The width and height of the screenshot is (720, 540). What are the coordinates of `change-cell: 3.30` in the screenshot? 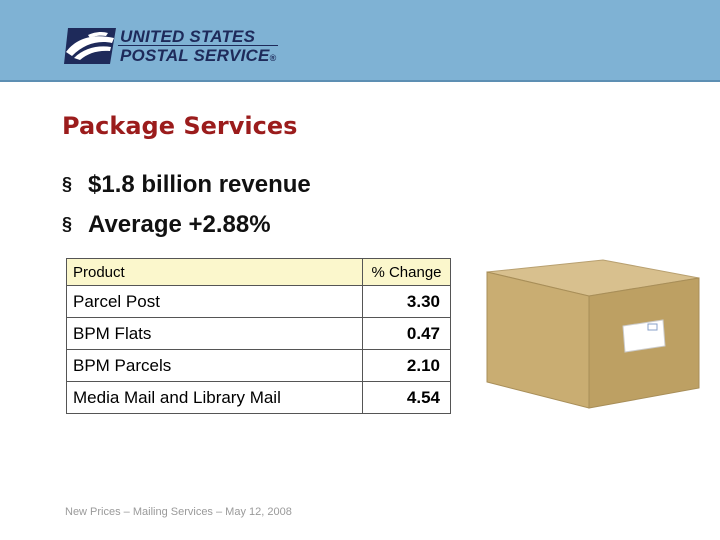 It's located at (406, 301).